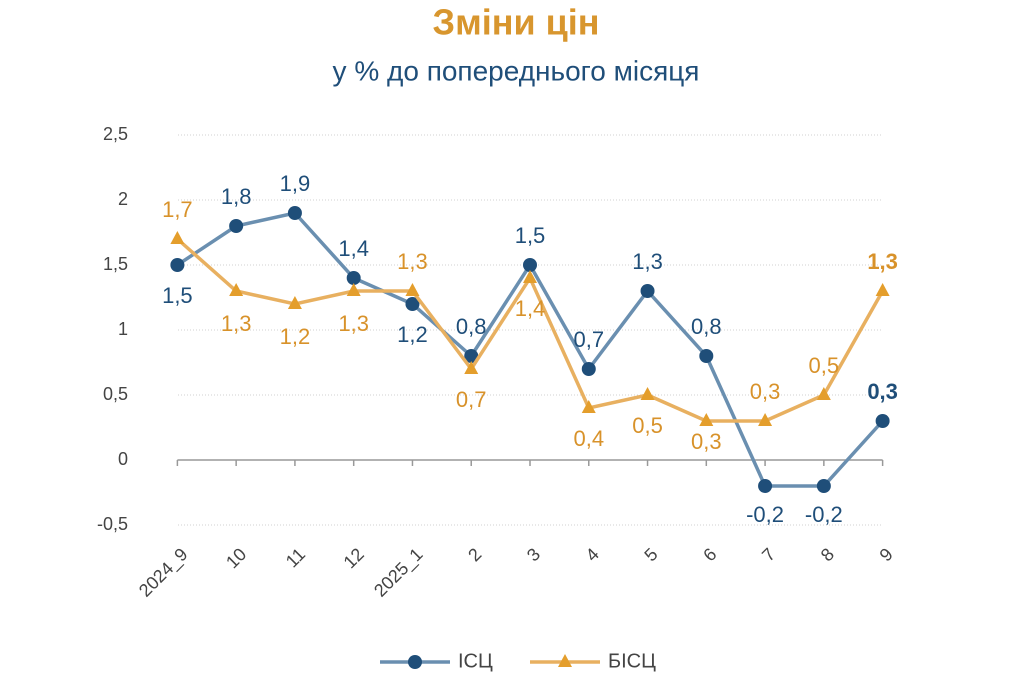 This screenshot has width=1021, height=685. Describe the element at coordinates (123, 199) in the screenshot. I see `y-tick-label: 2` at that location.